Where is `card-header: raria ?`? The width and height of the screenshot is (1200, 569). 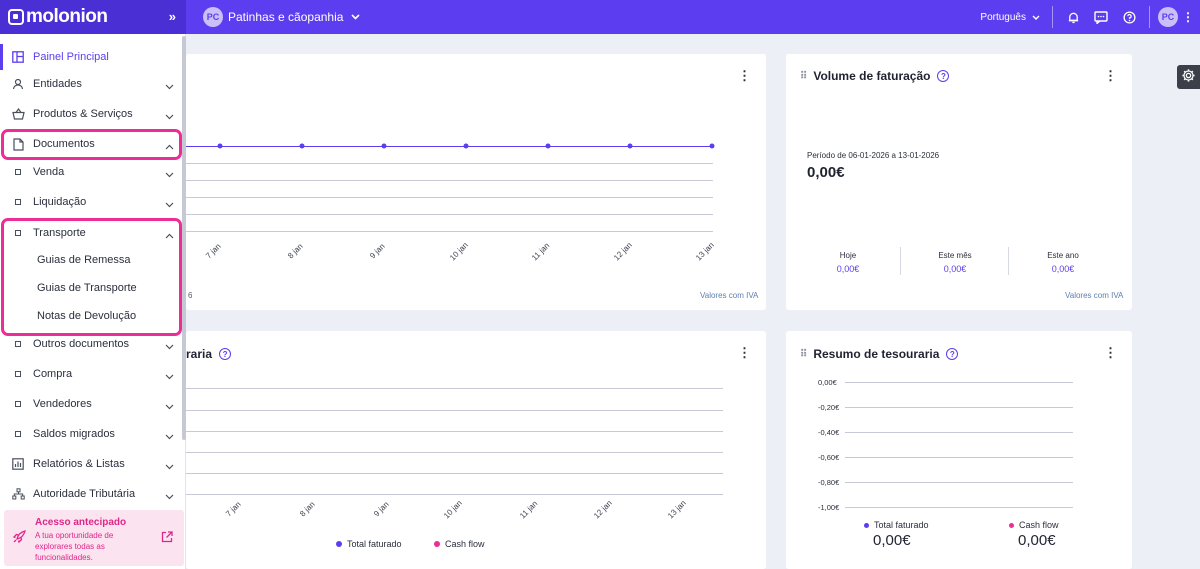
card-header: raria ? is located at coordinates (209, 354).